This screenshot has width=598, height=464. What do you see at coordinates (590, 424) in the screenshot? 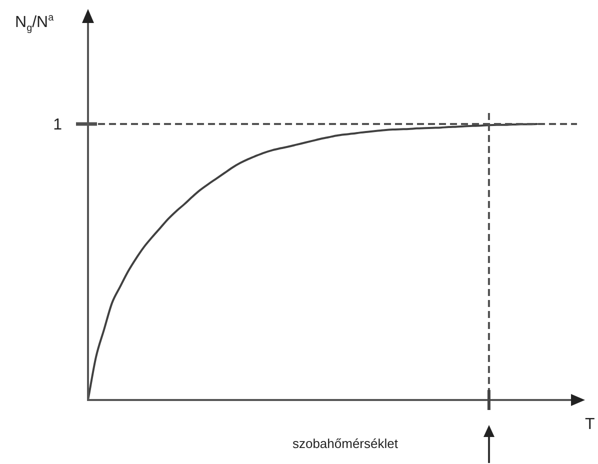
I see `x-axis-title: T` at bounding box center [590, 424].